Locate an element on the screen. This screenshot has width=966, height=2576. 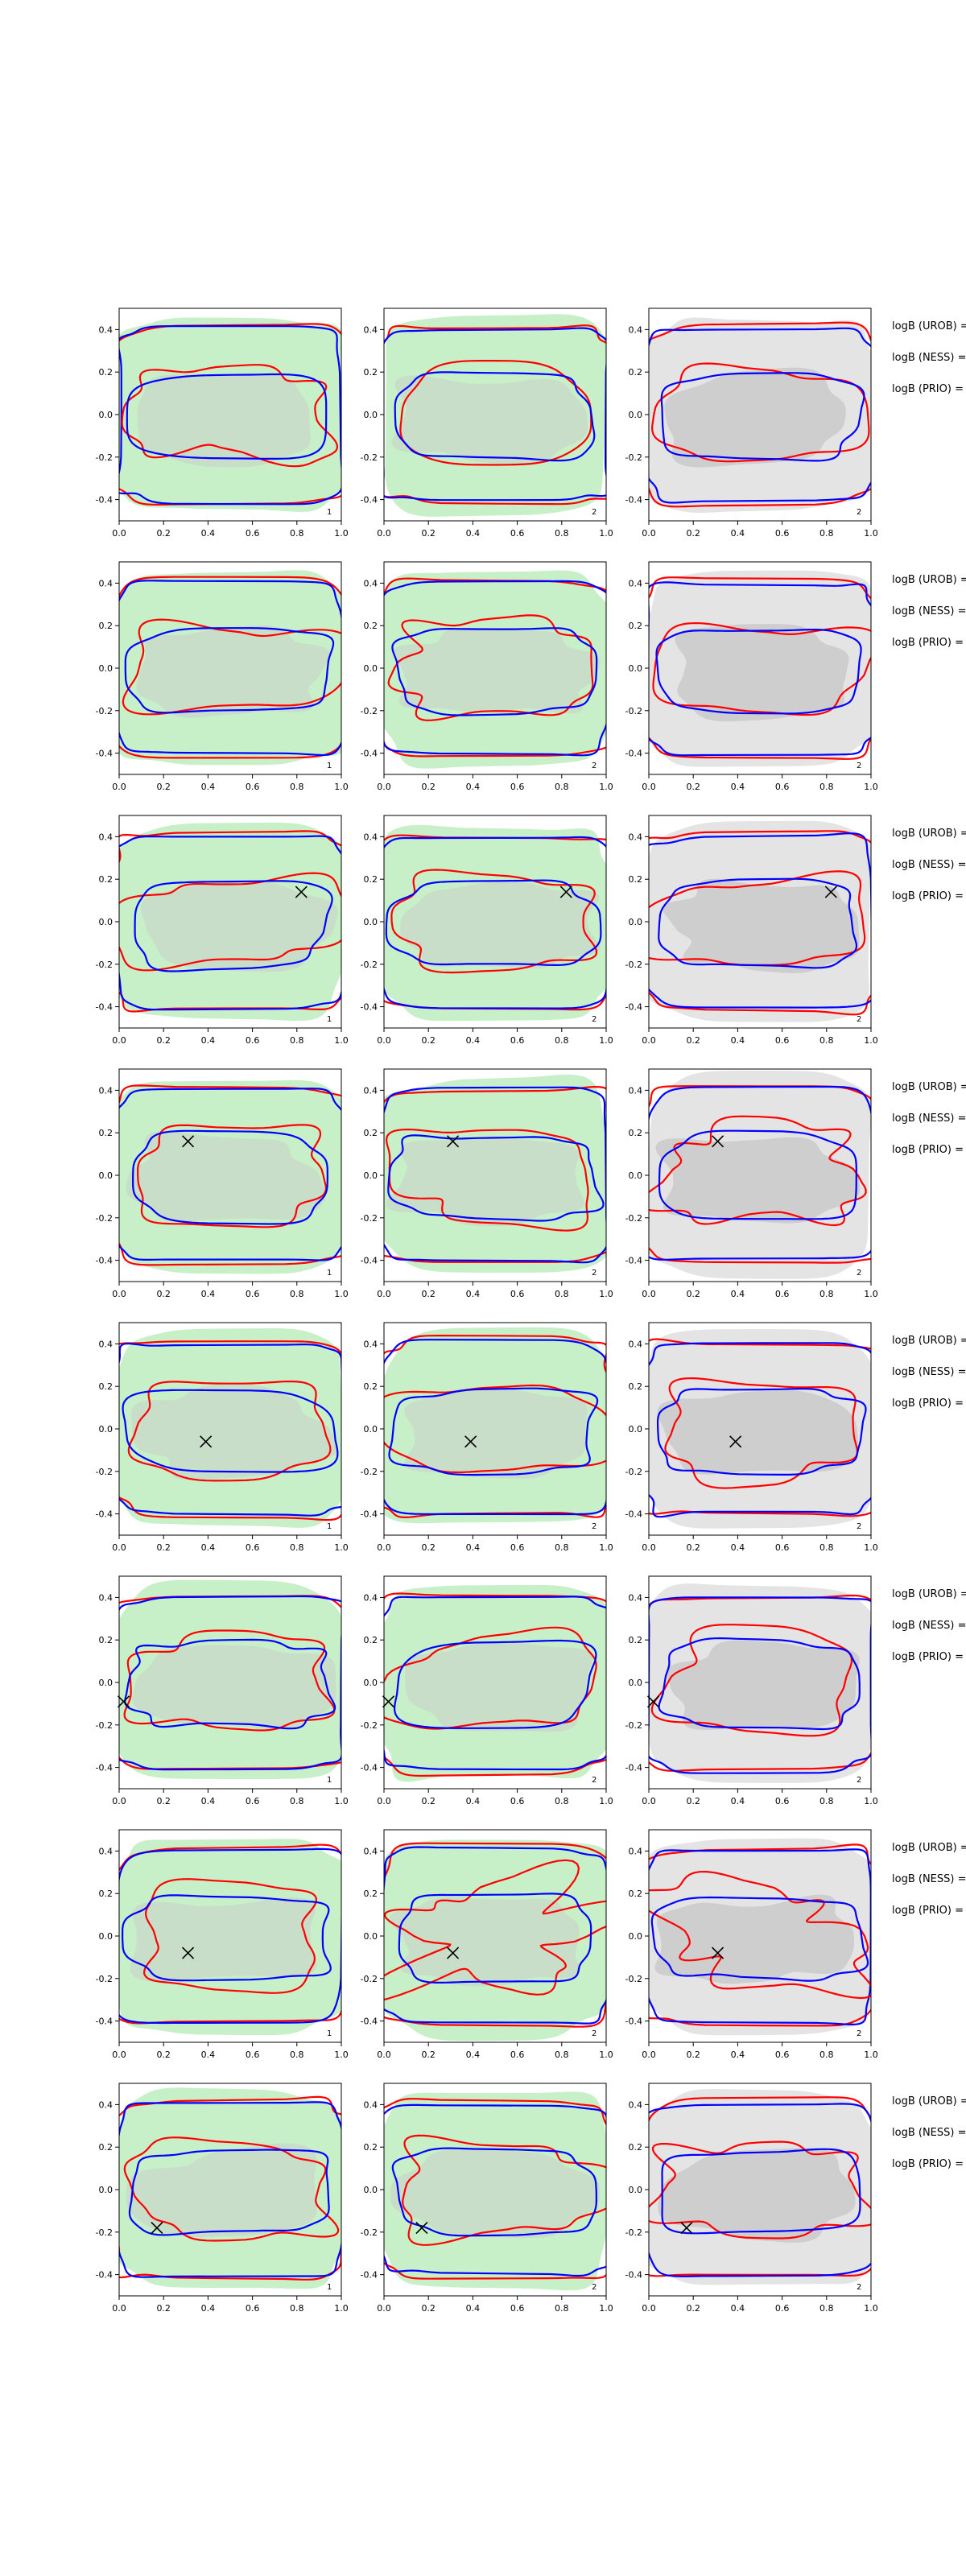
green-region-fill is located at coordinates (495, 1683).